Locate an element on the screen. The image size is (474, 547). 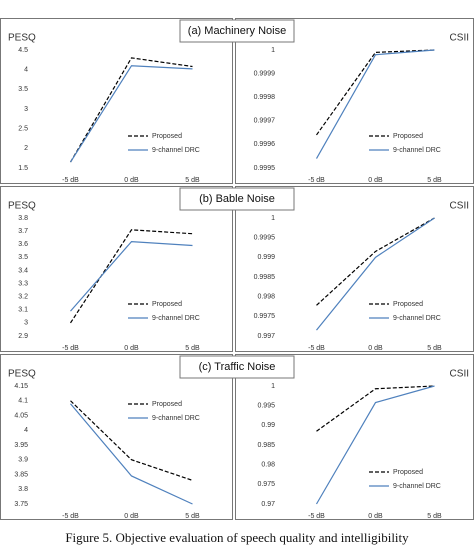
y-tick-label: 4 is located at coordinates (26, 70).